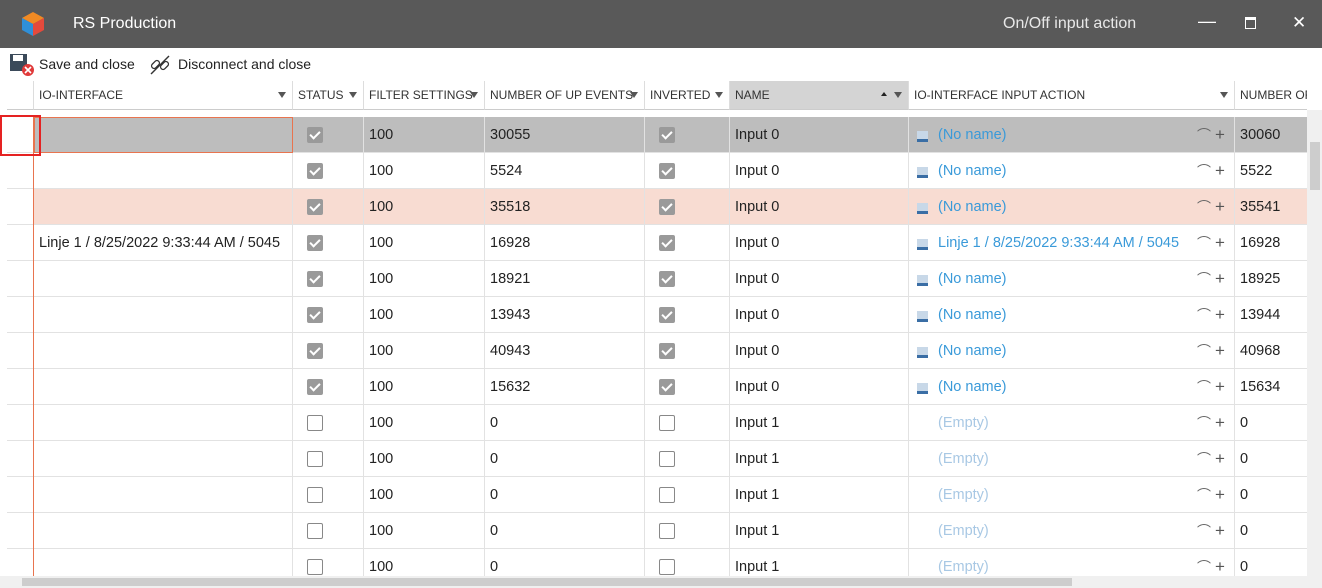  I want to click on grid-cell: (No name) ⌒ +, so click(1072, 387).